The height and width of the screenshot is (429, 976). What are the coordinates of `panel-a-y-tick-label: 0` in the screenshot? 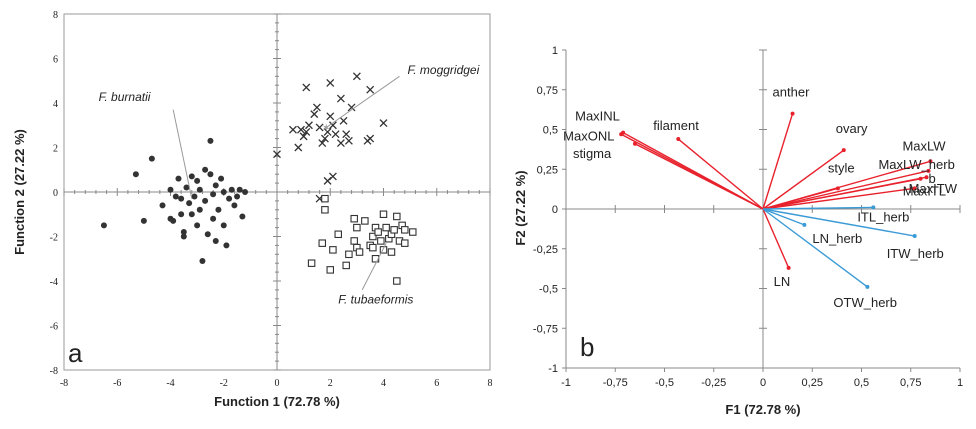 It's located at (55, 193).